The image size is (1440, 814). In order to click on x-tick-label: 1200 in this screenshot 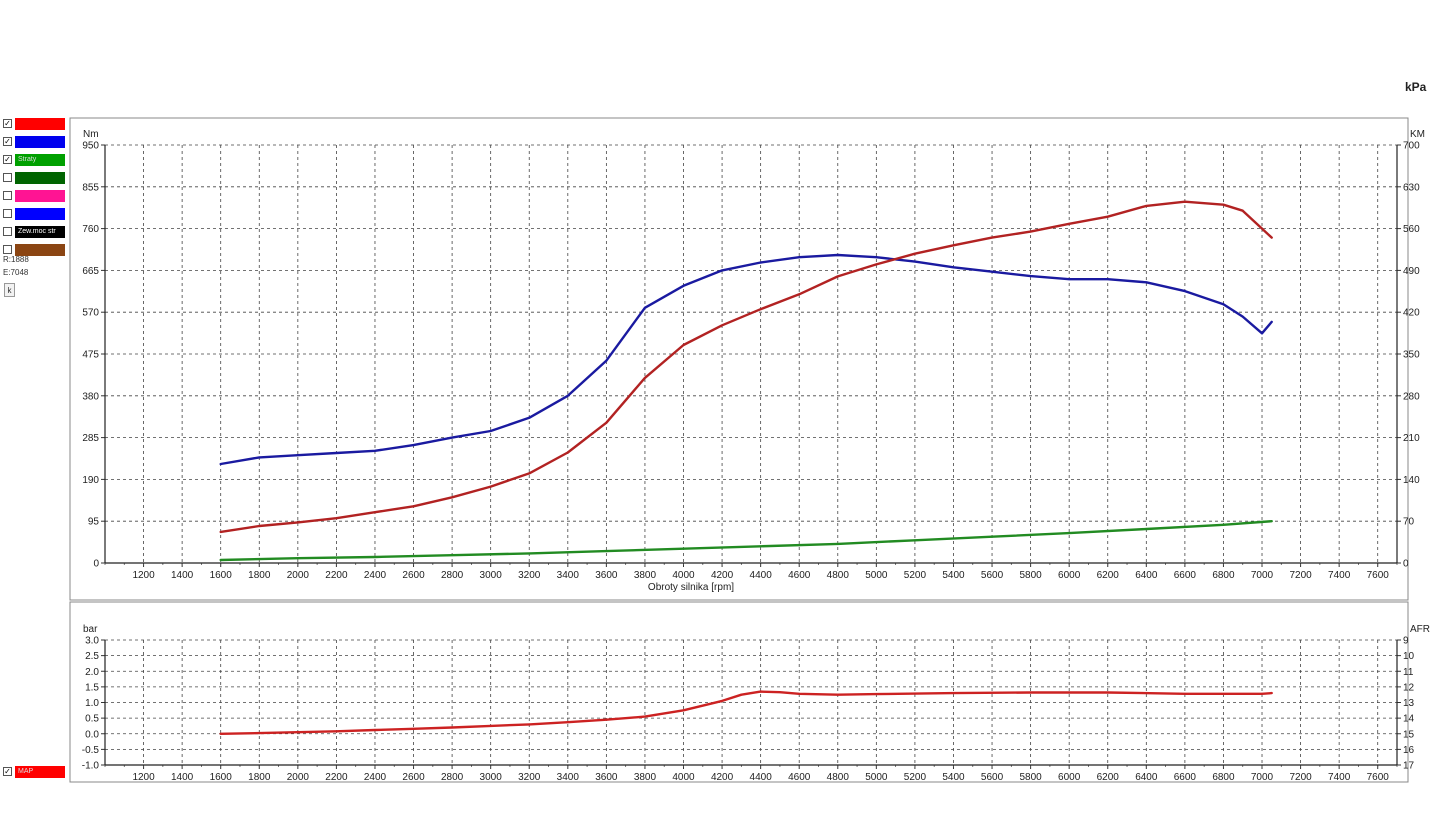, I will do `click(143, 777)`.